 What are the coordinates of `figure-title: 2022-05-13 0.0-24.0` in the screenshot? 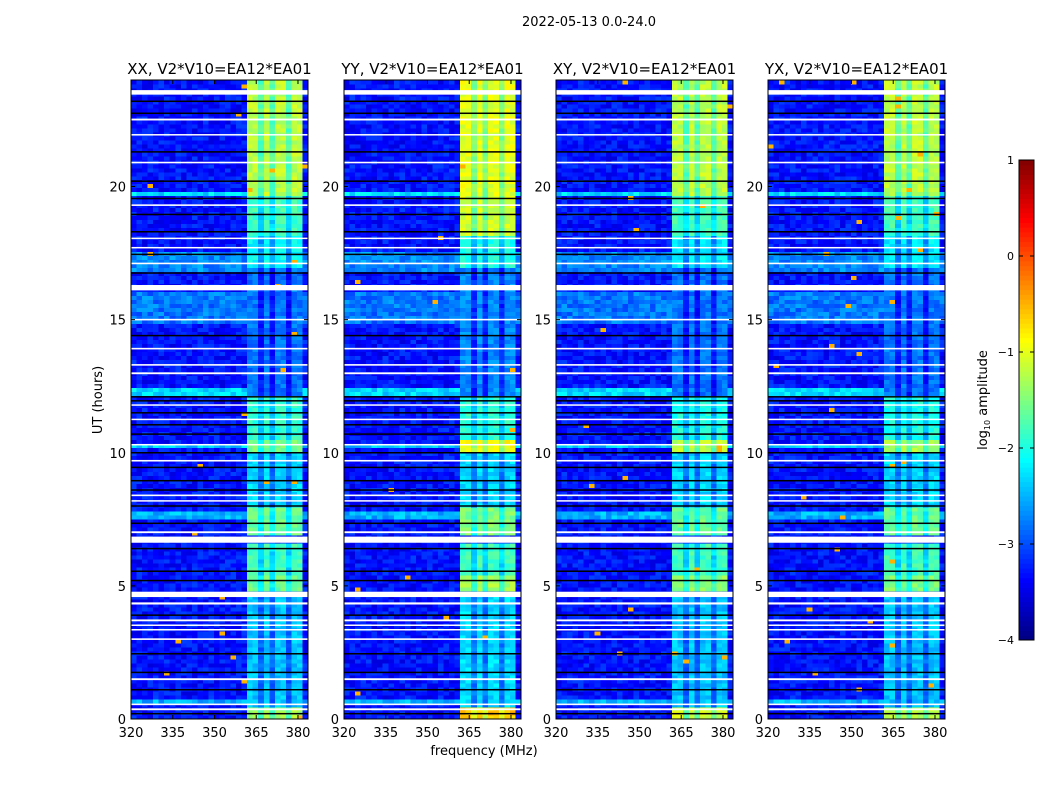 It's located at (589, 22).